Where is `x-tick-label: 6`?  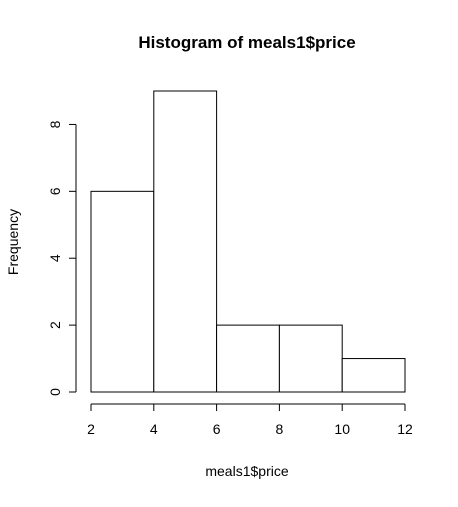
x-tick-label: 6 is located at coordinates (217, 429).